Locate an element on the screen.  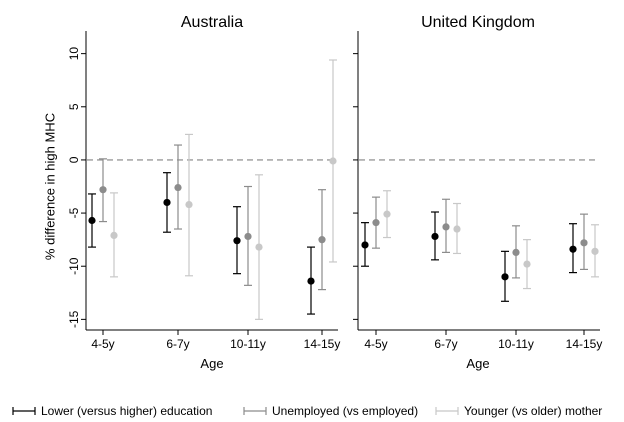
y-tick-label: -5 is located at coordinates (74, 212).